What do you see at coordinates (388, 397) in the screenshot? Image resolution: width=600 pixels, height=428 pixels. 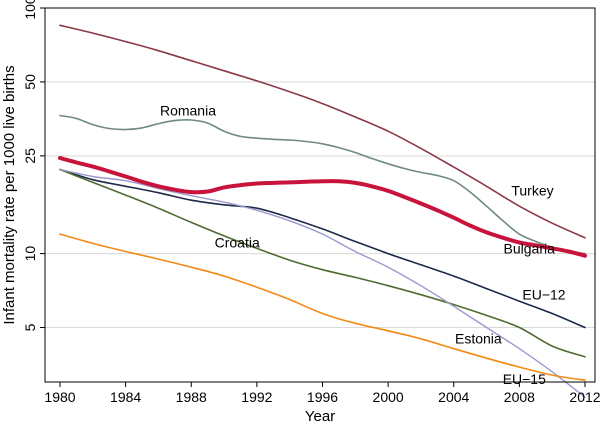 I see `x-tick-label-2000: 2000` at bounding box center [388, 397].